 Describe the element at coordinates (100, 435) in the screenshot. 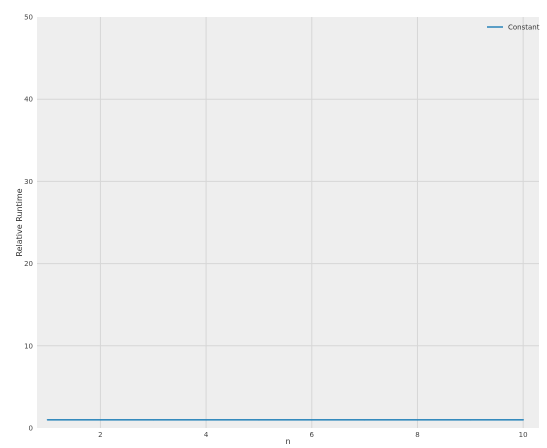

I see `x-tick-label: 2` at that location.